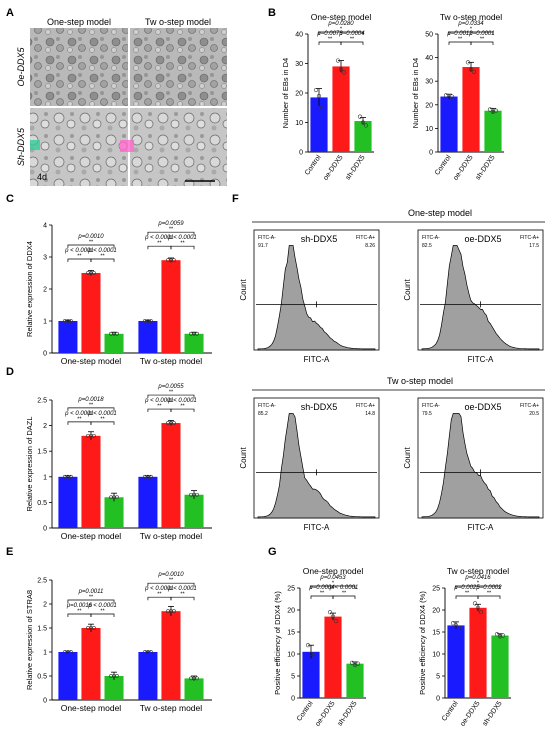  What do you see at coordinates (285, 93) in the screenshot?
I see `y-axis-label: Number of EBs in D4` at bounding box center [285, 93].